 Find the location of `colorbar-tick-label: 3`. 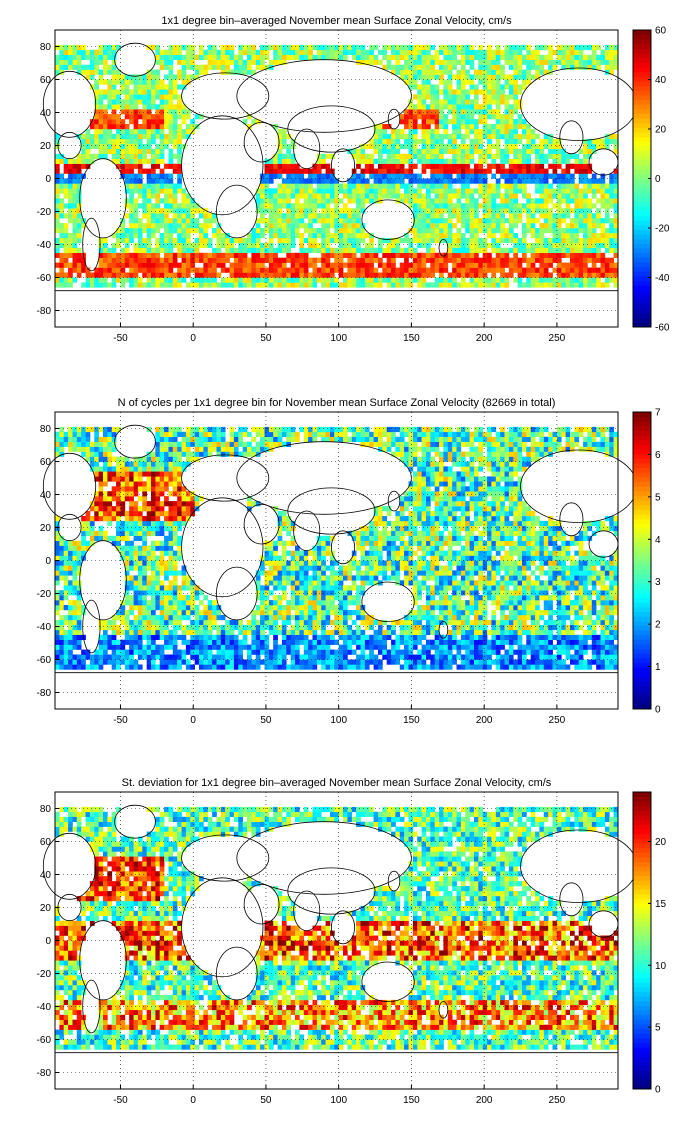

colorbar-tick-label: 3 is located at coordinates (658, 582).